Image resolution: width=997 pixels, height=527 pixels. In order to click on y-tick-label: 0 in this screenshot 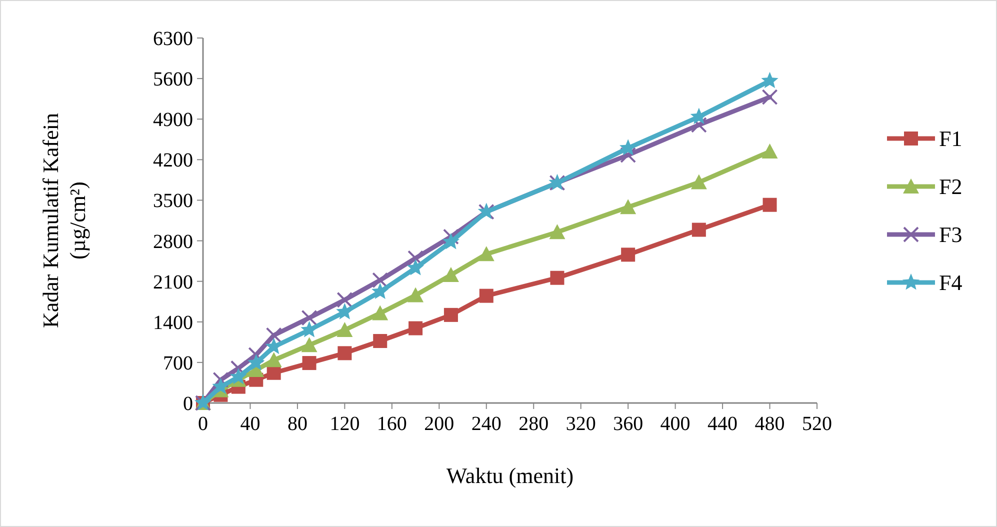, I will do `click(188, 404)`.